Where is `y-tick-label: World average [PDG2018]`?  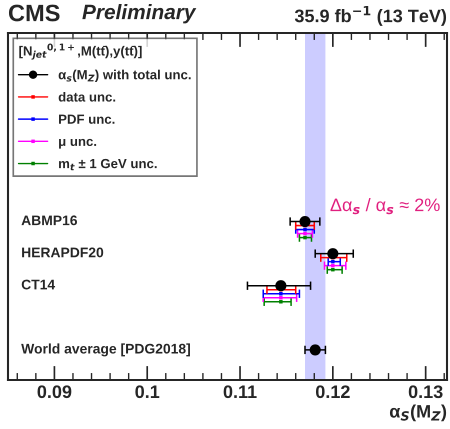 y-tick-label: World average [PDG2018] is located at coordinates (105, 349).